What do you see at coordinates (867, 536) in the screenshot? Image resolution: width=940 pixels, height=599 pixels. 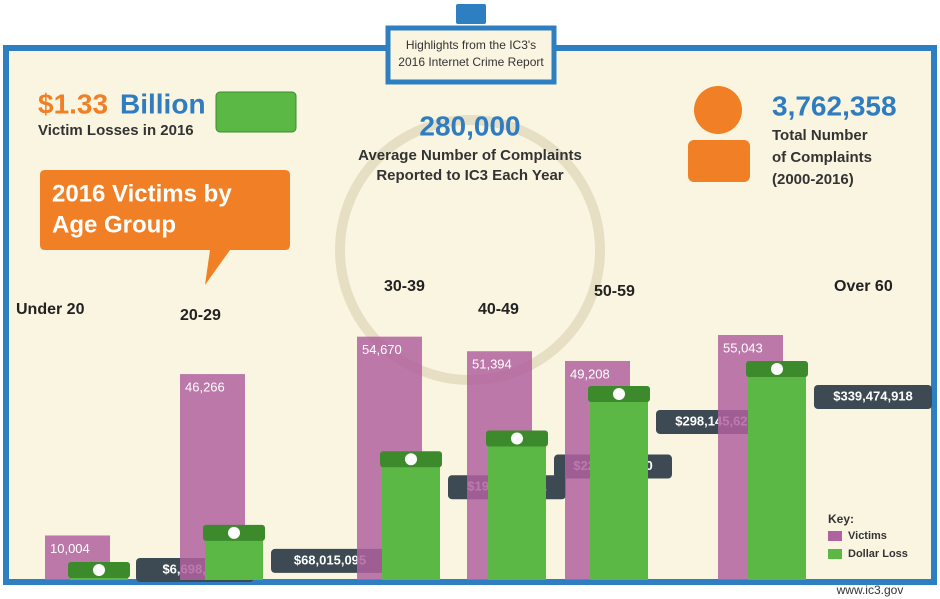 I see `legend-label: Victims` at bounding box center [867, 536].